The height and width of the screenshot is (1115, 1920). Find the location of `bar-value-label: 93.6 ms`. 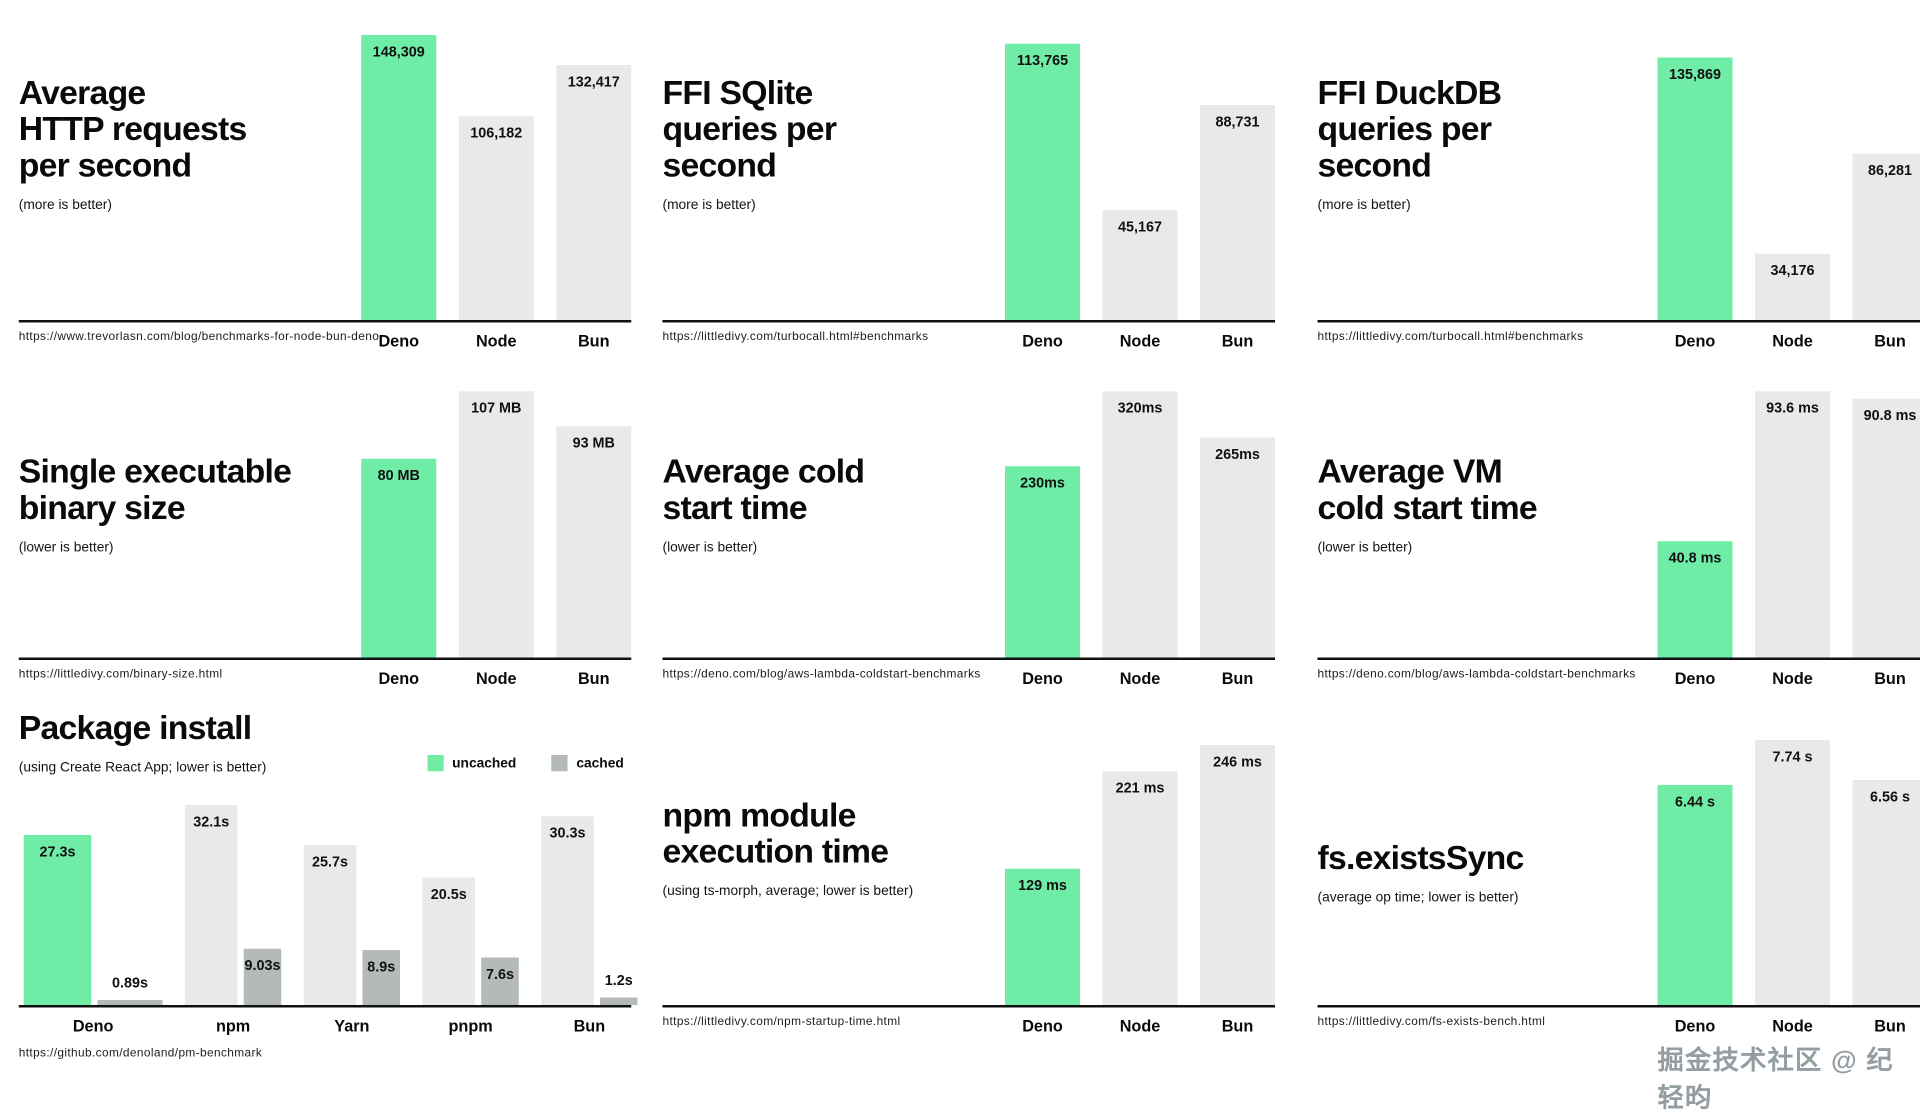

bar-value-label: 93.6 ms is located at coordinates (1793, 408).